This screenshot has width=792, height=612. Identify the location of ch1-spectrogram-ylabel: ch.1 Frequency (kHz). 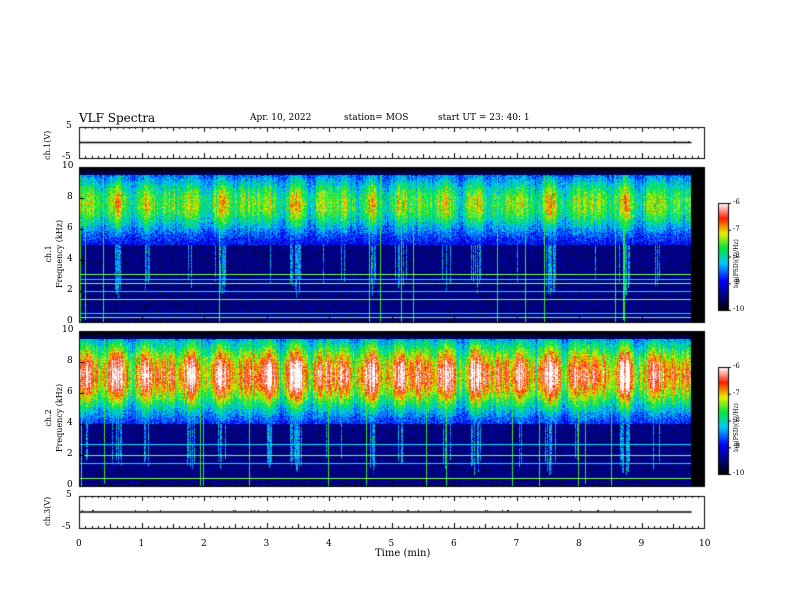
(54, 253).